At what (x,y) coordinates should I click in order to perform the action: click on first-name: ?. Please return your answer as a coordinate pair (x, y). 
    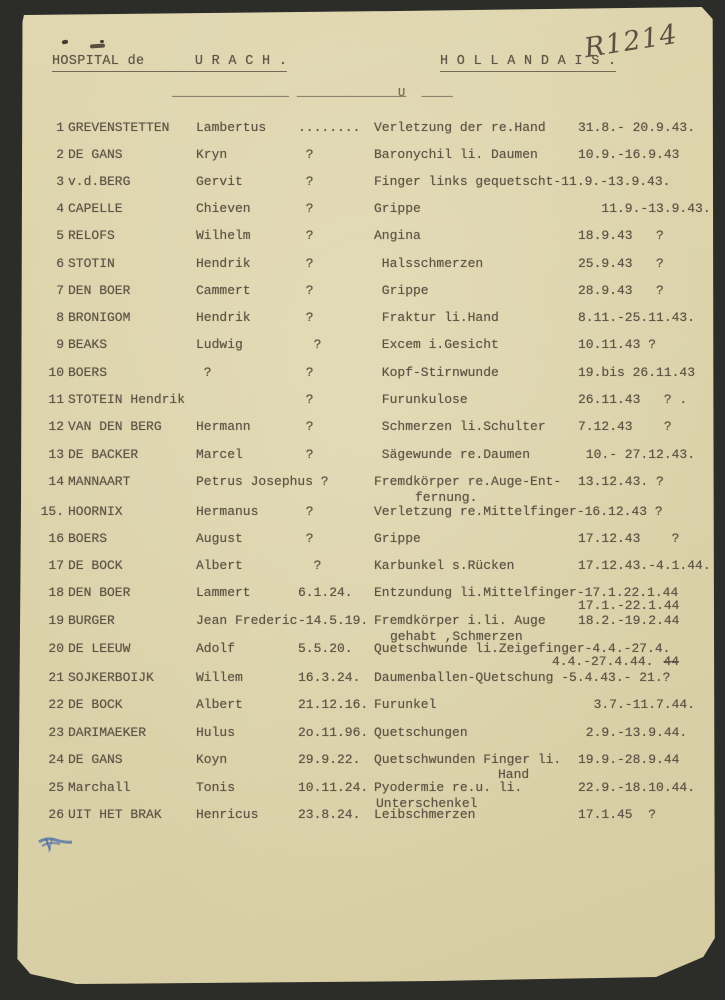
    Looking at the image, I should click on (204, 372).